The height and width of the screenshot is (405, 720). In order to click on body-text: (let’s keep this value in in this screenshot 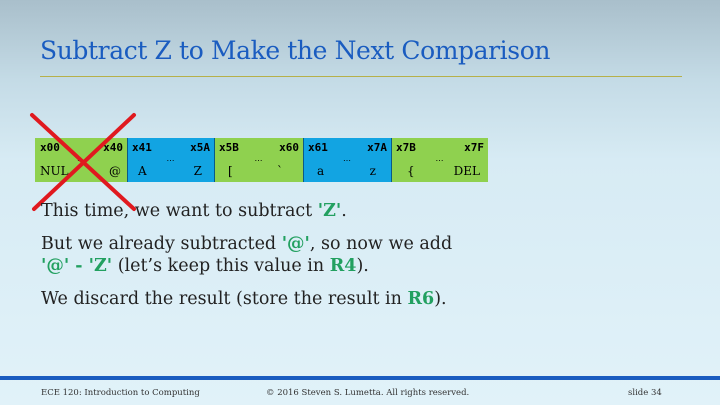, I will do `click(221, 266)`.